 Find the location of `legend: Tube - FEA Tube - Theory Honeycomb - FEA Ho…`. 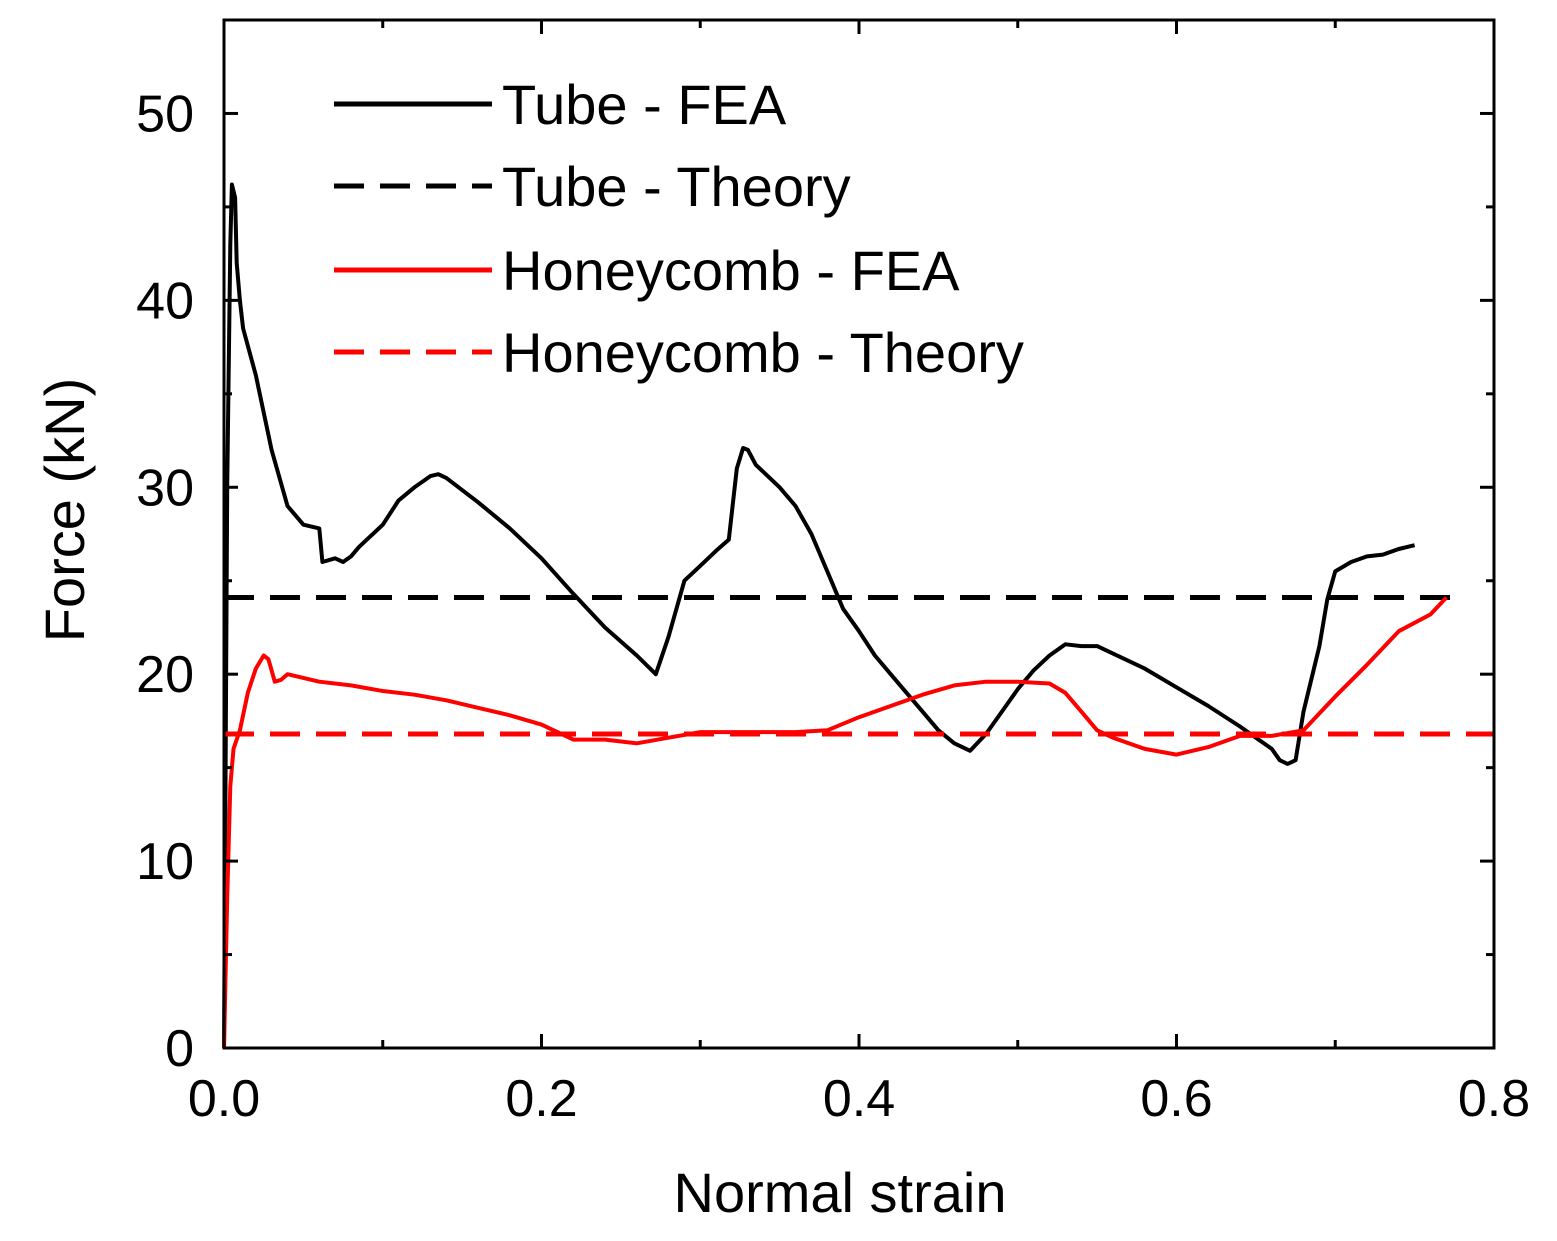

legend: Tube - FEA Tube - Theory Honeycomb - FEA Ho… is located at coordinates (679, 228).